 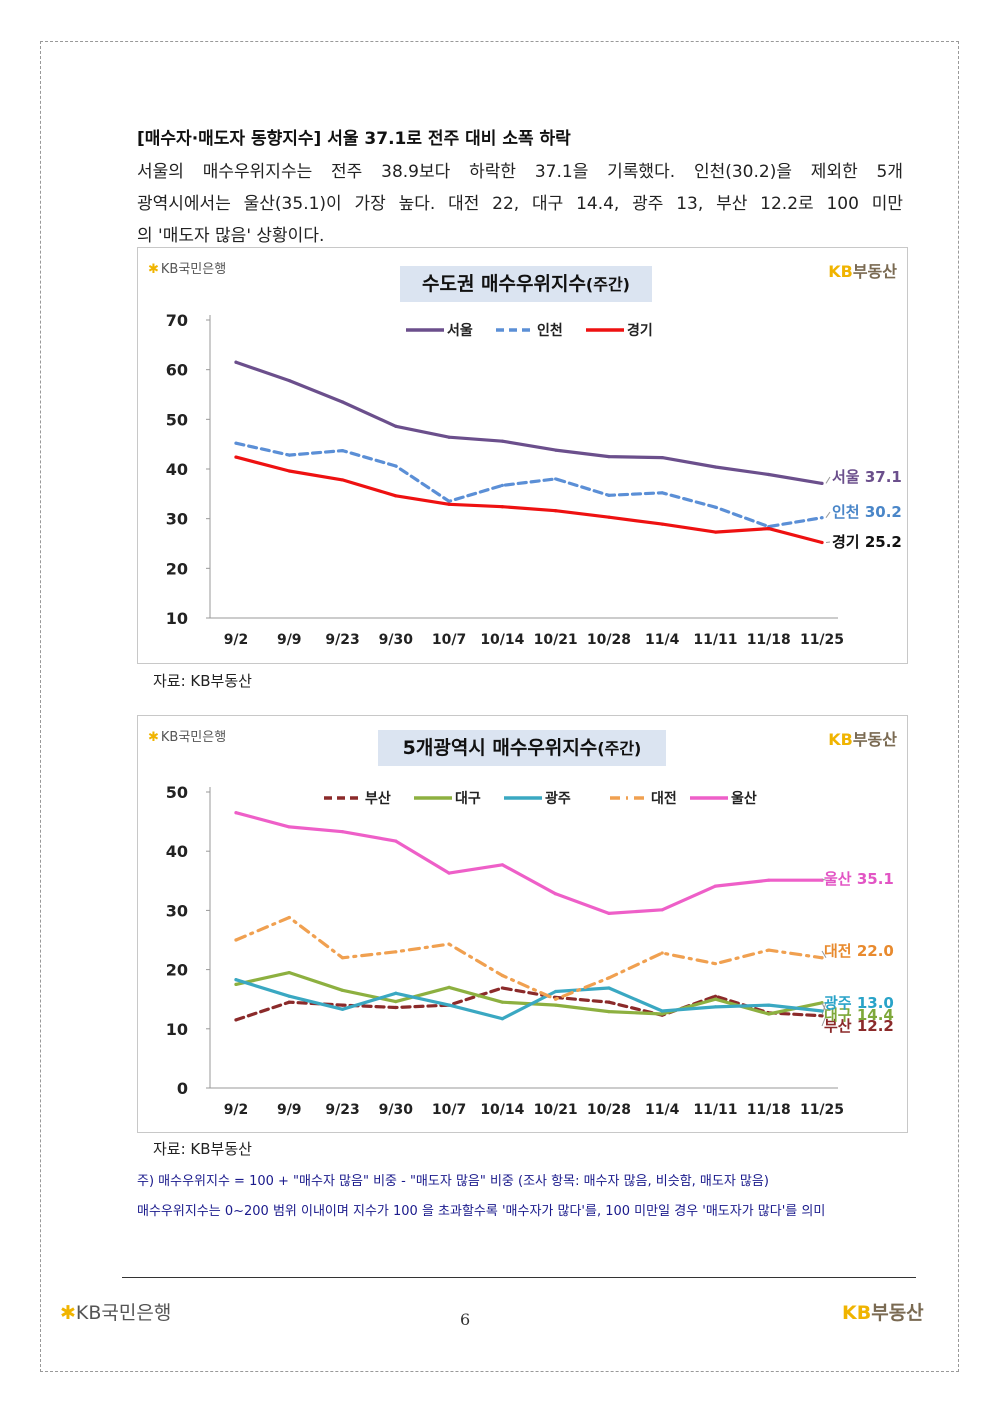 What do you see at coordinates (502, 441) in the screenshot?
I see `data-point-서울-10/14` at bounding box center [502, 441].